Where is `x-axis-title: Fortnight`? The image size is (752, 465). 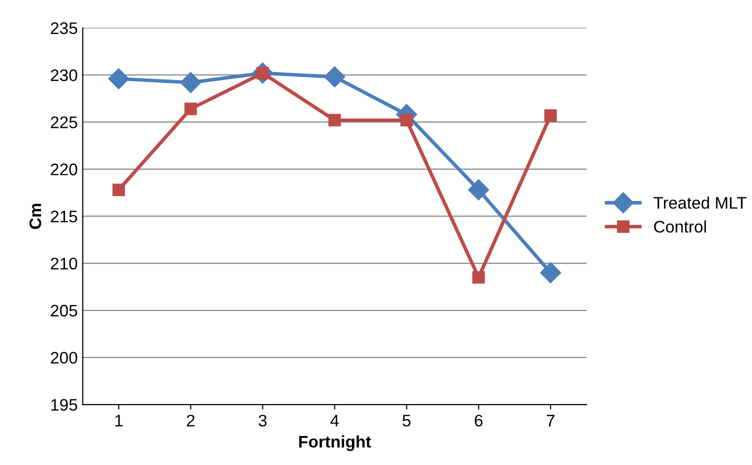 x-axis-title: Fortnight is located at coordinates (335, 443).